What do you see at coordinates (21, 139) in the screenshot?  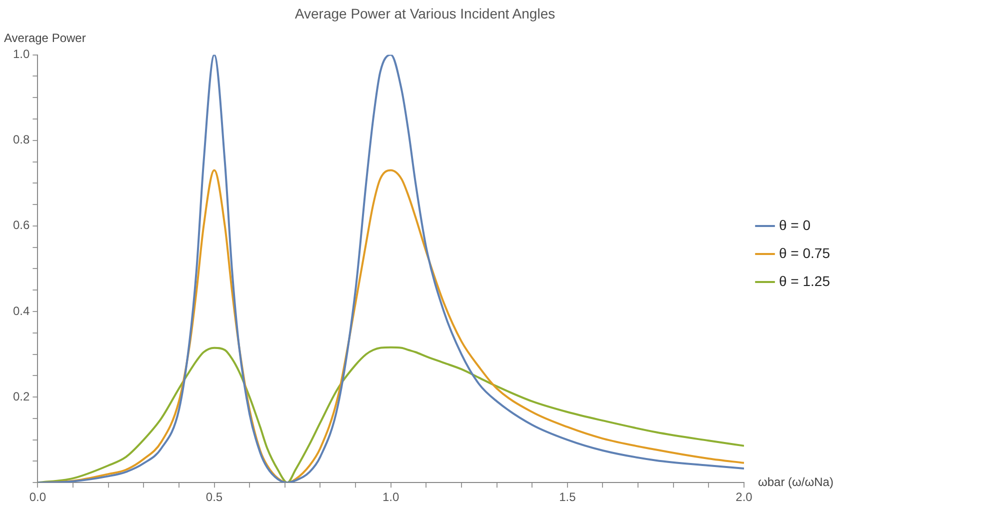 I see `y-tick-label: 0.8` at bounding box center [21, 139].